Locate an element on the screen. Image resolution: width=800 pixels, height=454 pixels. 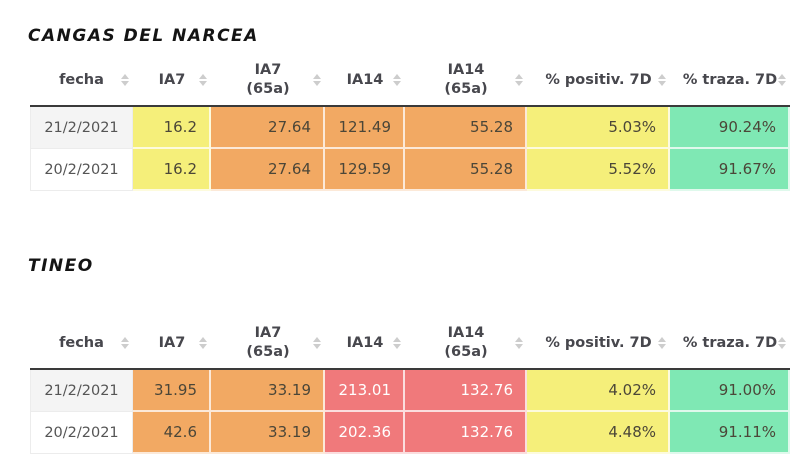
value-cell-pct-traza: 91.67% is located at coordinates (730, 170).